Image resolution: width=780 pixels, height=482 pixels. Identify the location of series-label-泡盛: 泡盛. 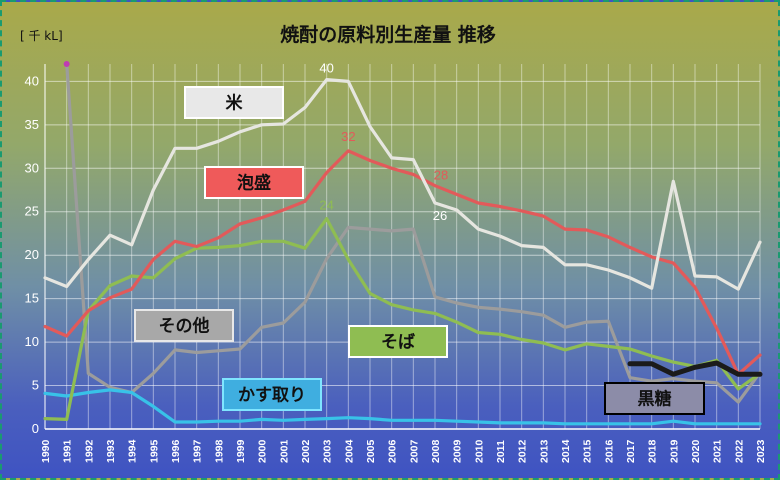
(254, 182).